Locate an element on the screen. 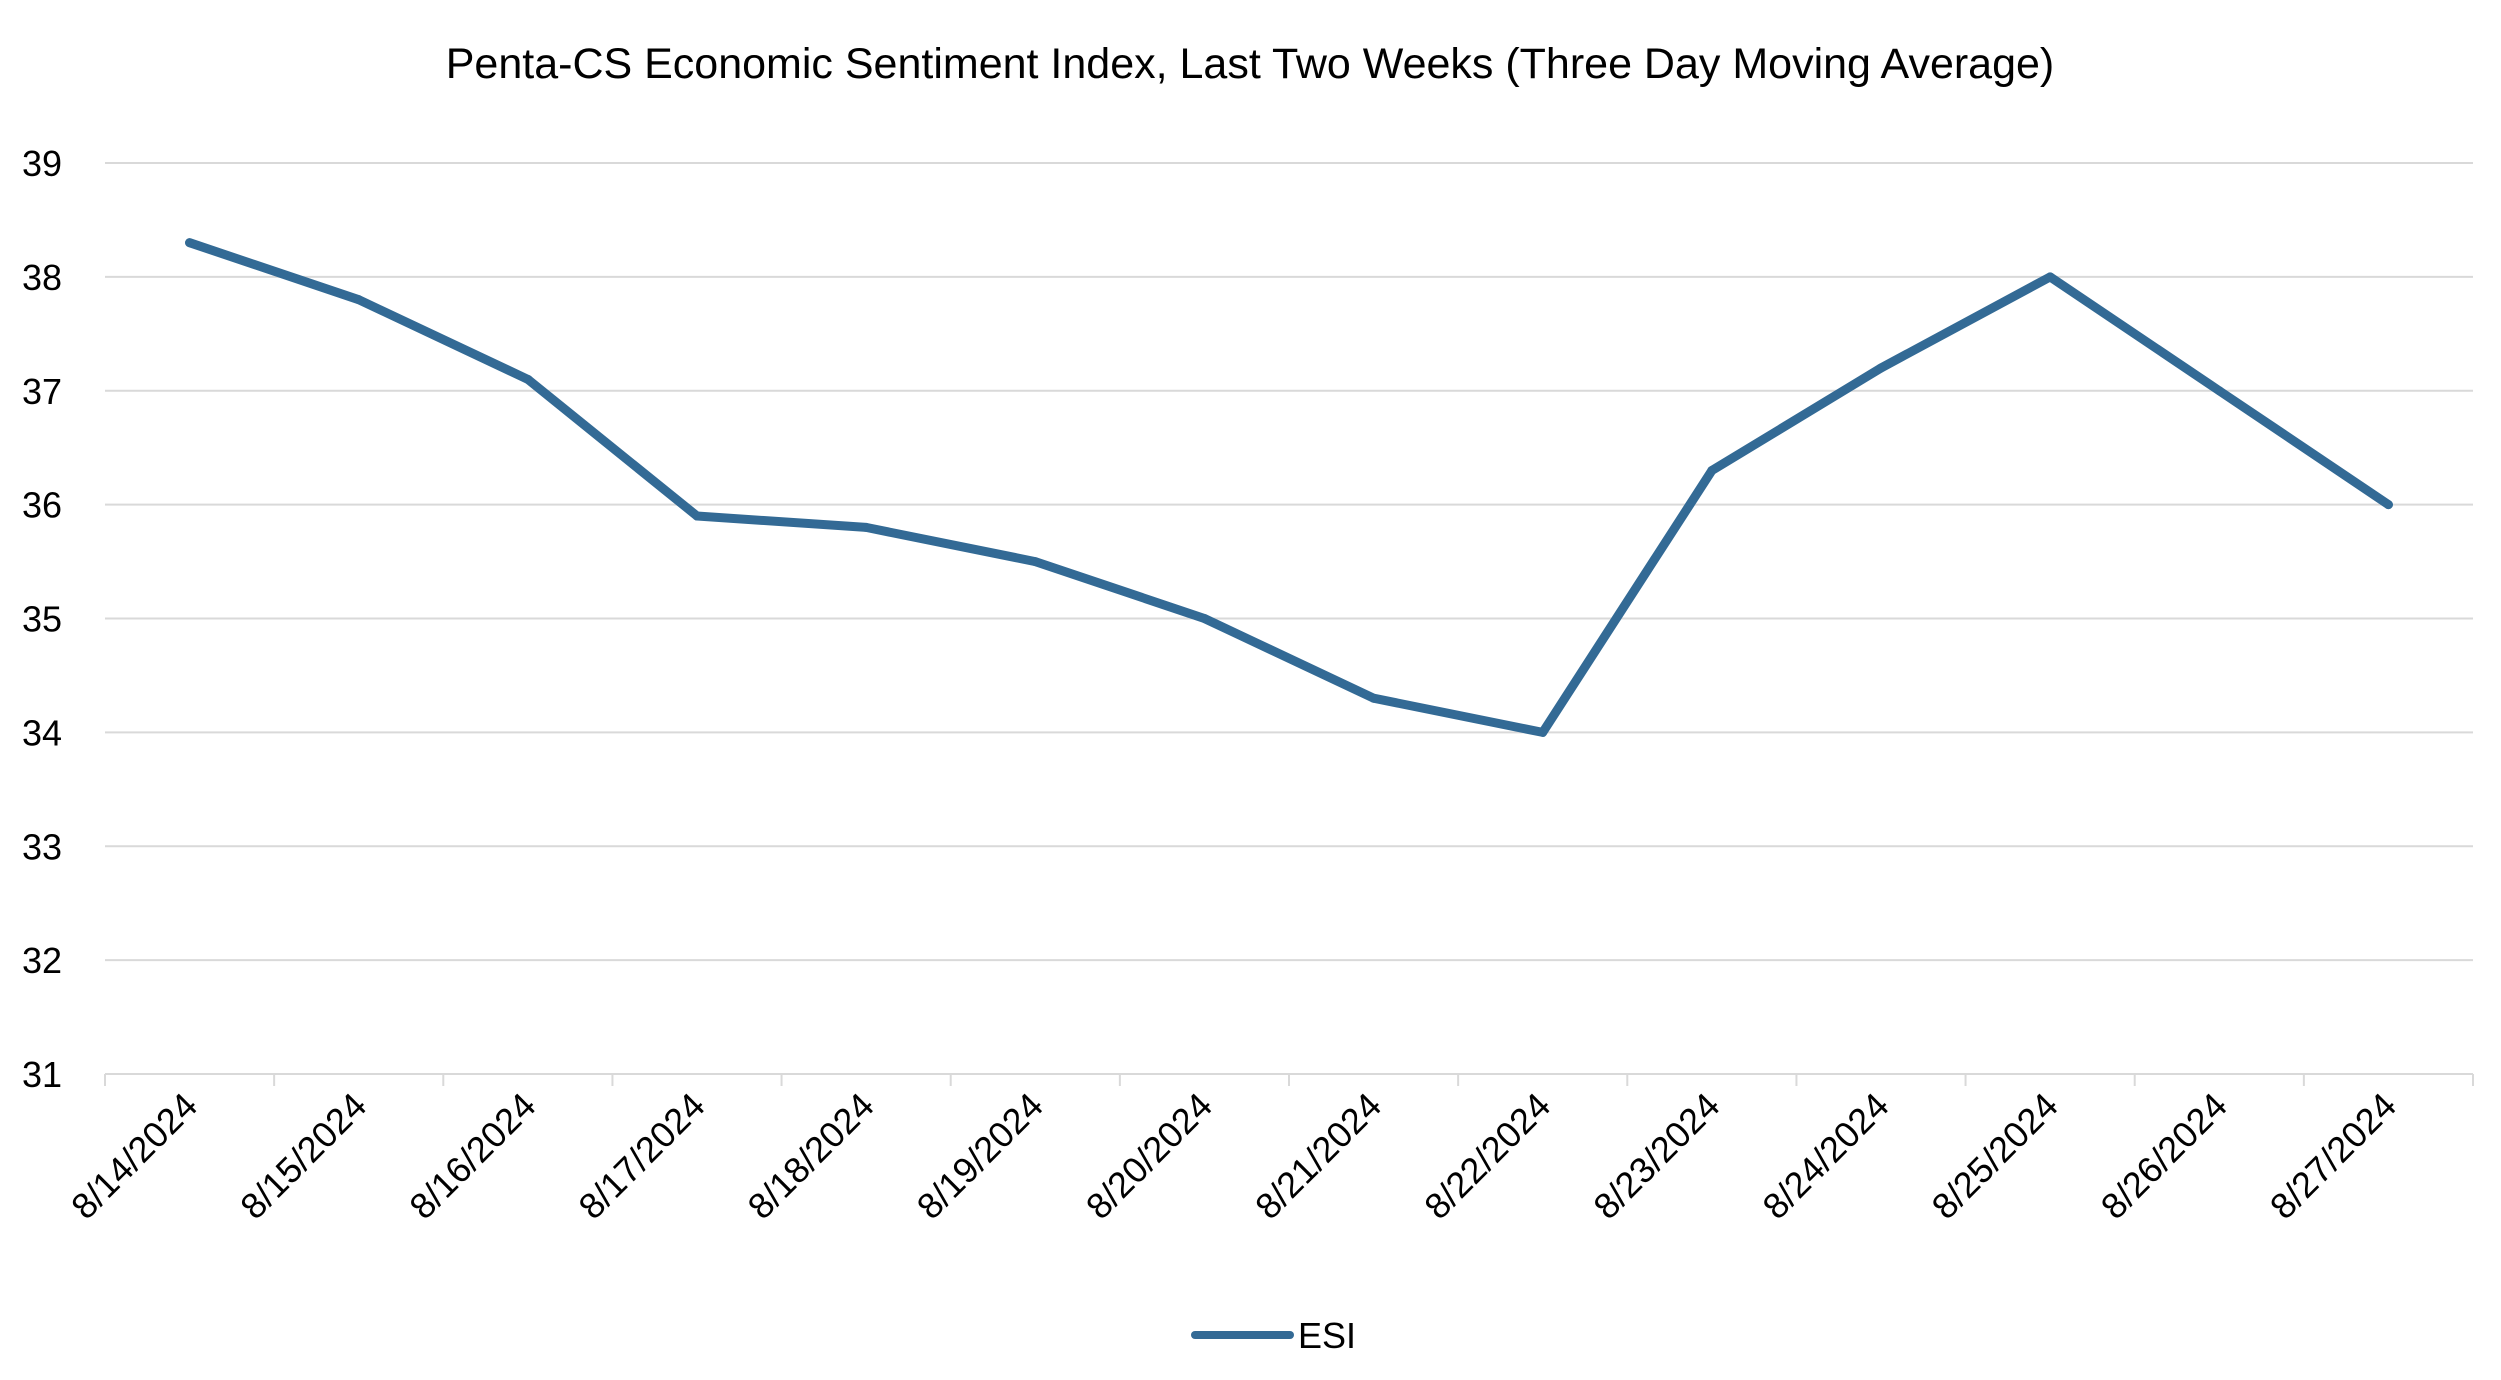 This screenshot has height=1380, width=2501. y-tick-label: 31 is located at coordinates (42, 1074).